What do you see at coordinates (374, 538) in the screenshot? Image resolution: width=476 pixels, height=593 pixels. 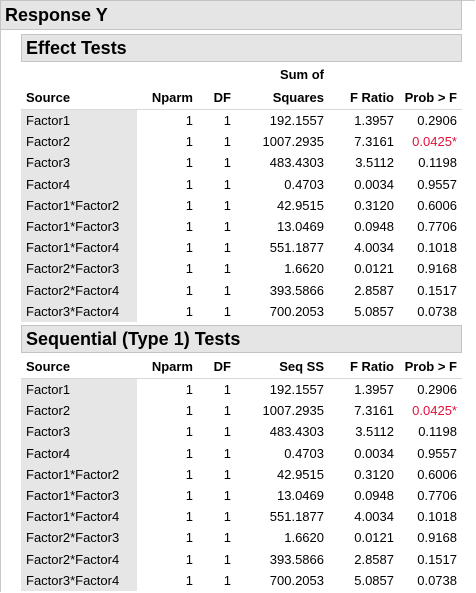 I see `f-ratio-cell: 0.0121` at bounding box center [374, 538].